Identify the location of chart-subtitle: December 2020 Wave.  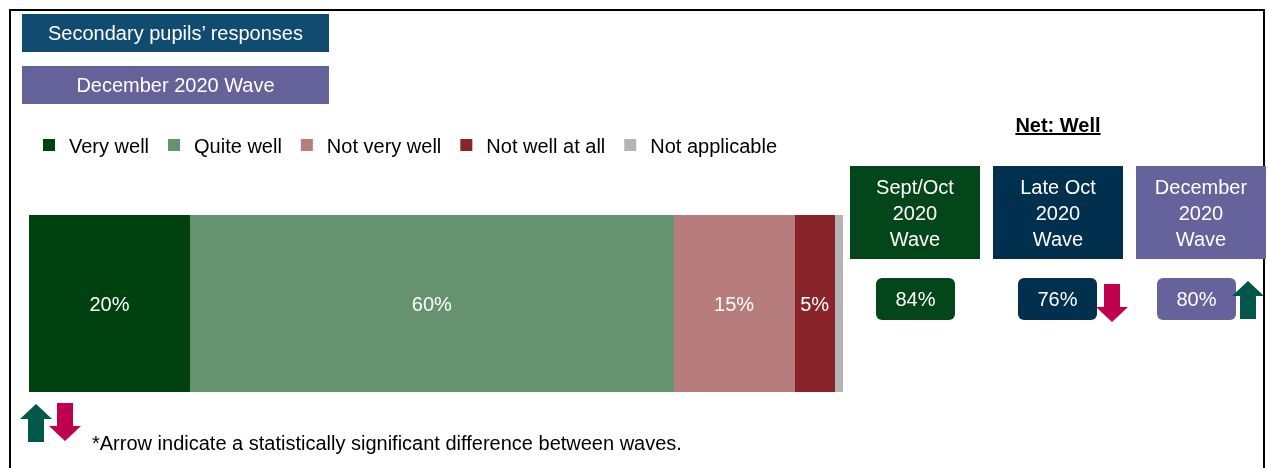
(175, 85).